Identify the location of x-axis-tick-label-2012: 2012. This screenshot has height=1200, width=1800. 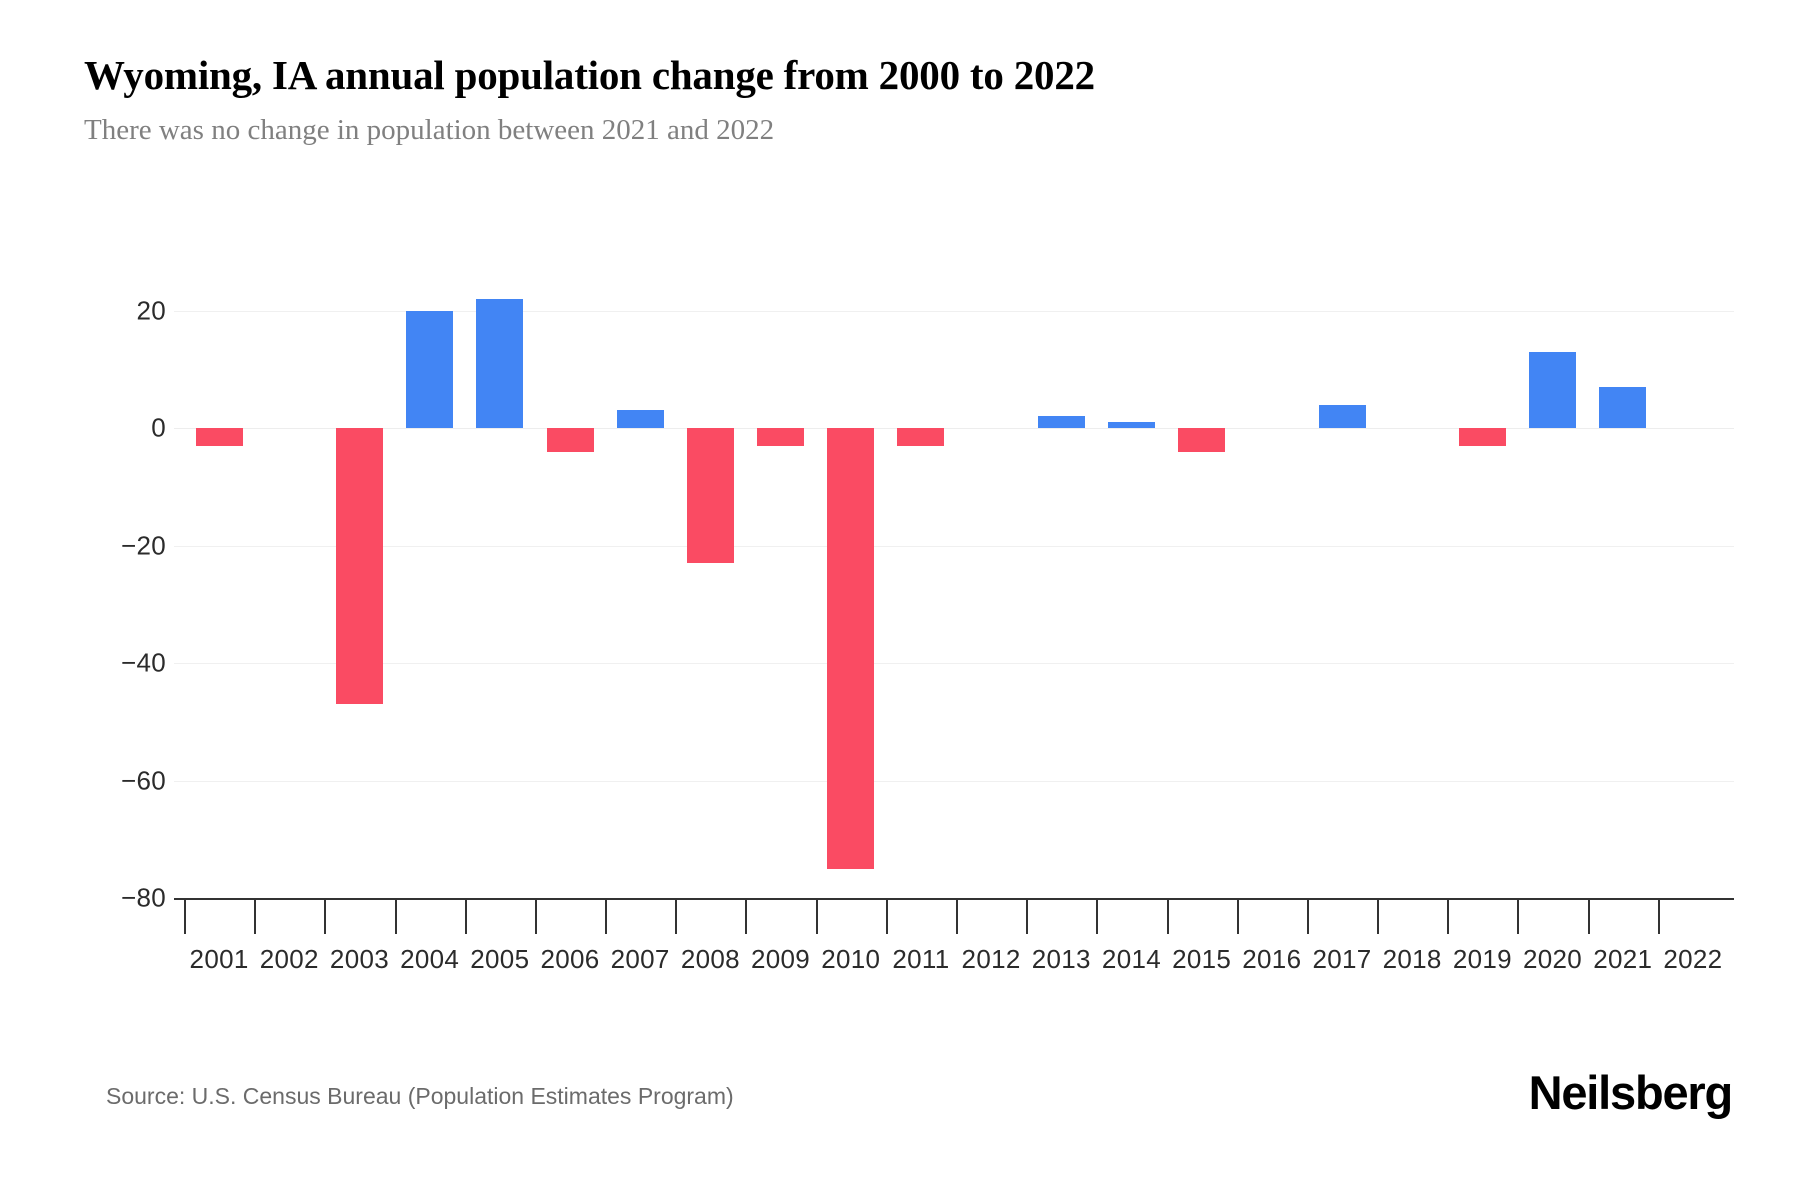
(991, 959).